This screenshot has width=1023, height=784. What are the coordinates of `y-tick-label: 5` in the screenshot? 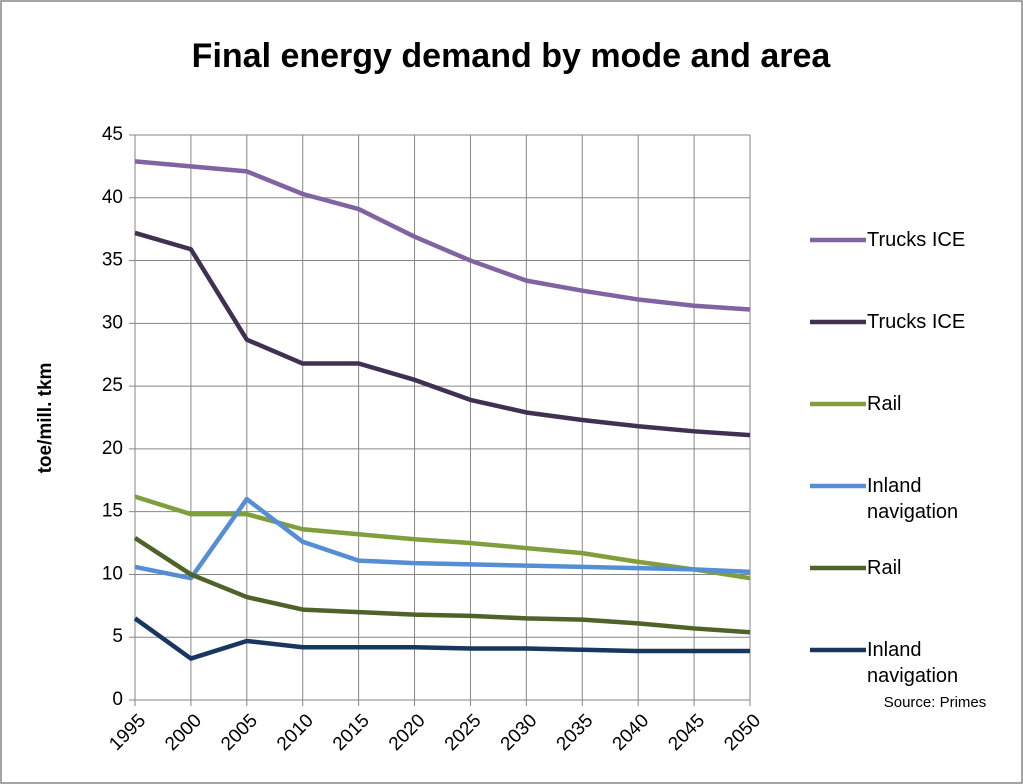 It's located at (117, 636).